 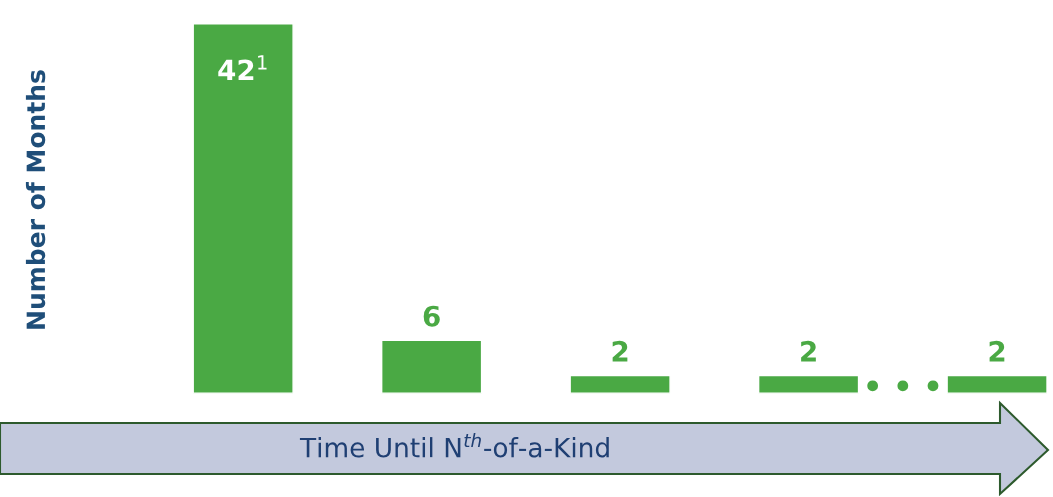 What do you see at coordinates (242, 68) in the screenshot?
I see `data-label: 42$^{1}$` at bounding box center [242, 68].